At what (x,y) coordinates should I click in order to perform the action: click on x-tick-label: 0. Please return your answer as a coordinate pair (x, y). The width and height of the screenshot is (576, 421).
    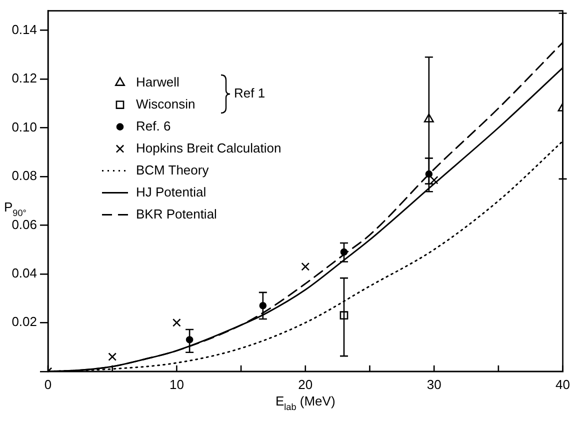
    Looking at the image, I should click on (48, 384).